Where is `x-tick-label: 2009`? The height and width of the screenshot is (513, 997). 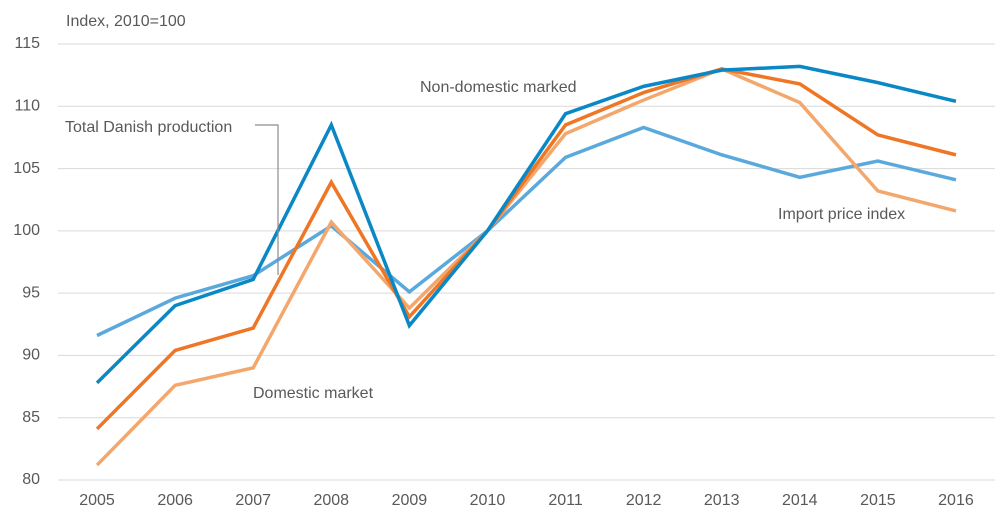
x-tick-label: 2009 is located at coordinates (410, 500).